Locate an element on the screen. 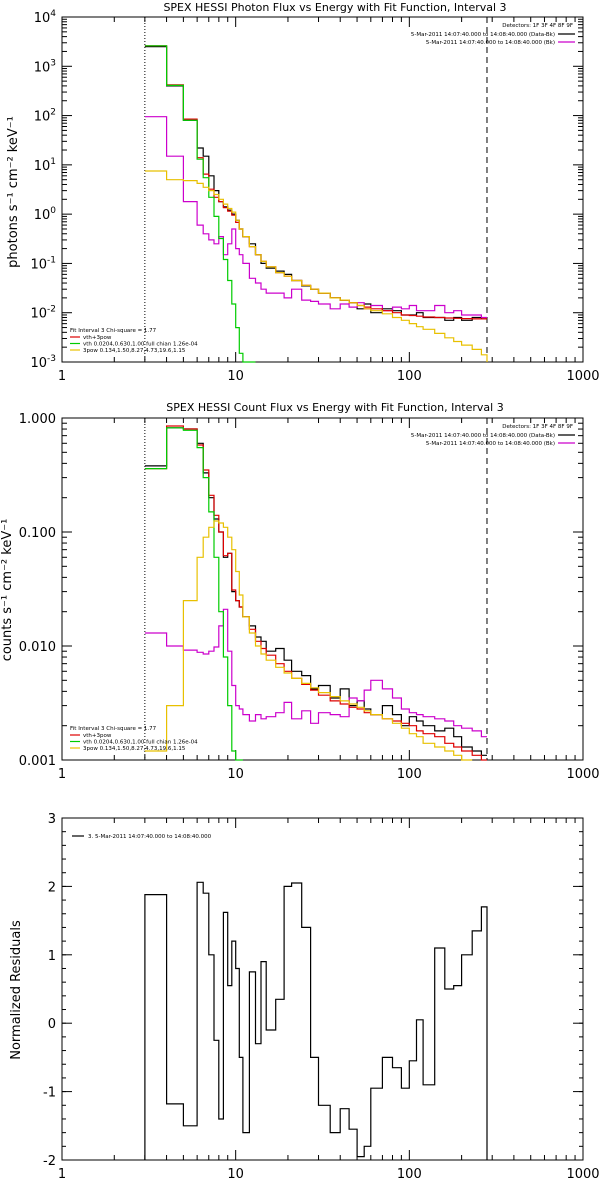  panel2-ylabel: counts s⁻¹ cm⁻² keV⁻¹ is located at coordinates (7, 590).